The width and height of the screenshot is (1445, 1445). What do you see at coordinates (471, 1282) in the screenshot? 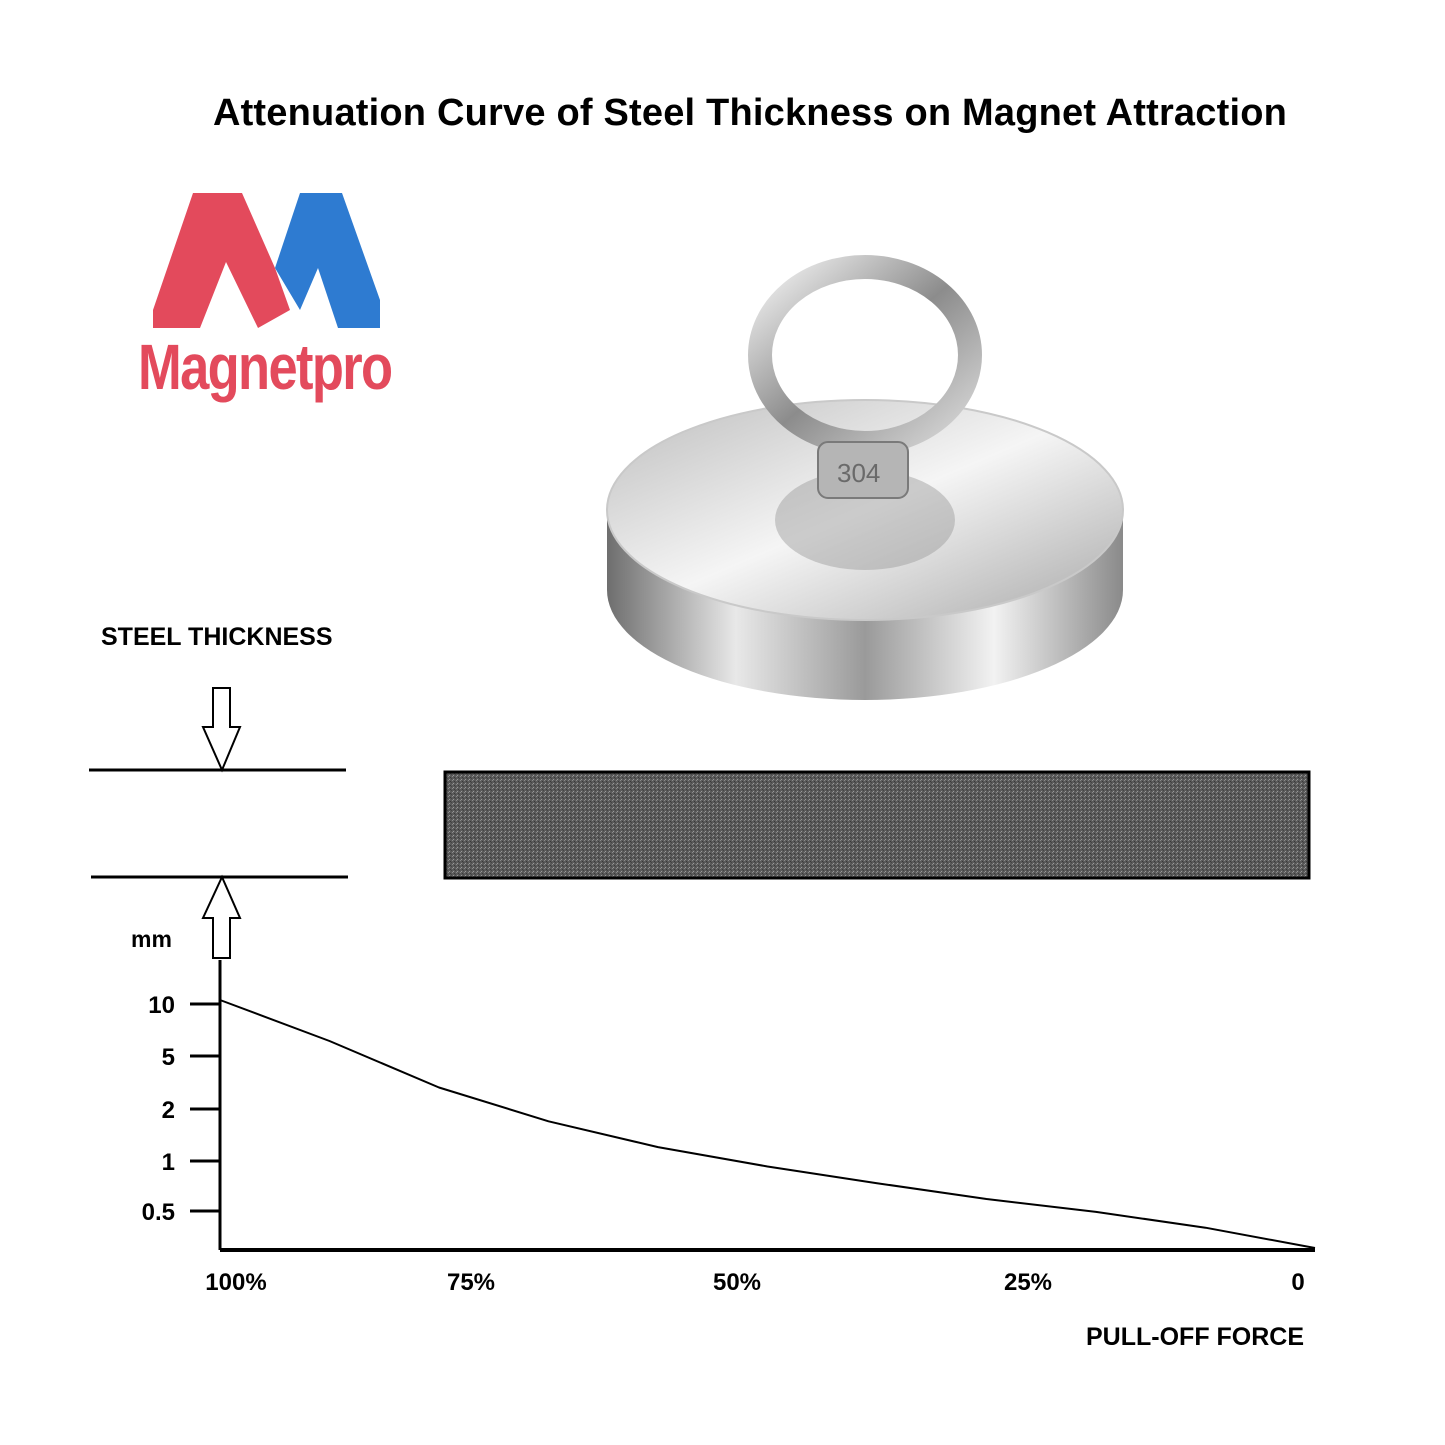
I see `x-tick-label: 75%` at bounding box center [471, 1282].